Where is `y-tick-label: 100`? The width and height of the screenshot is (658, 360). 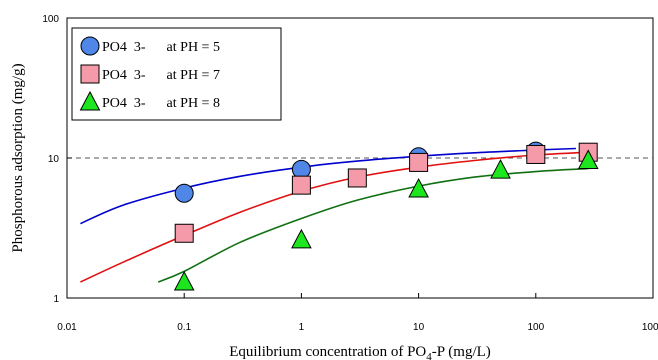
y-tick-label: 100 is located at coordinates (50, 19).